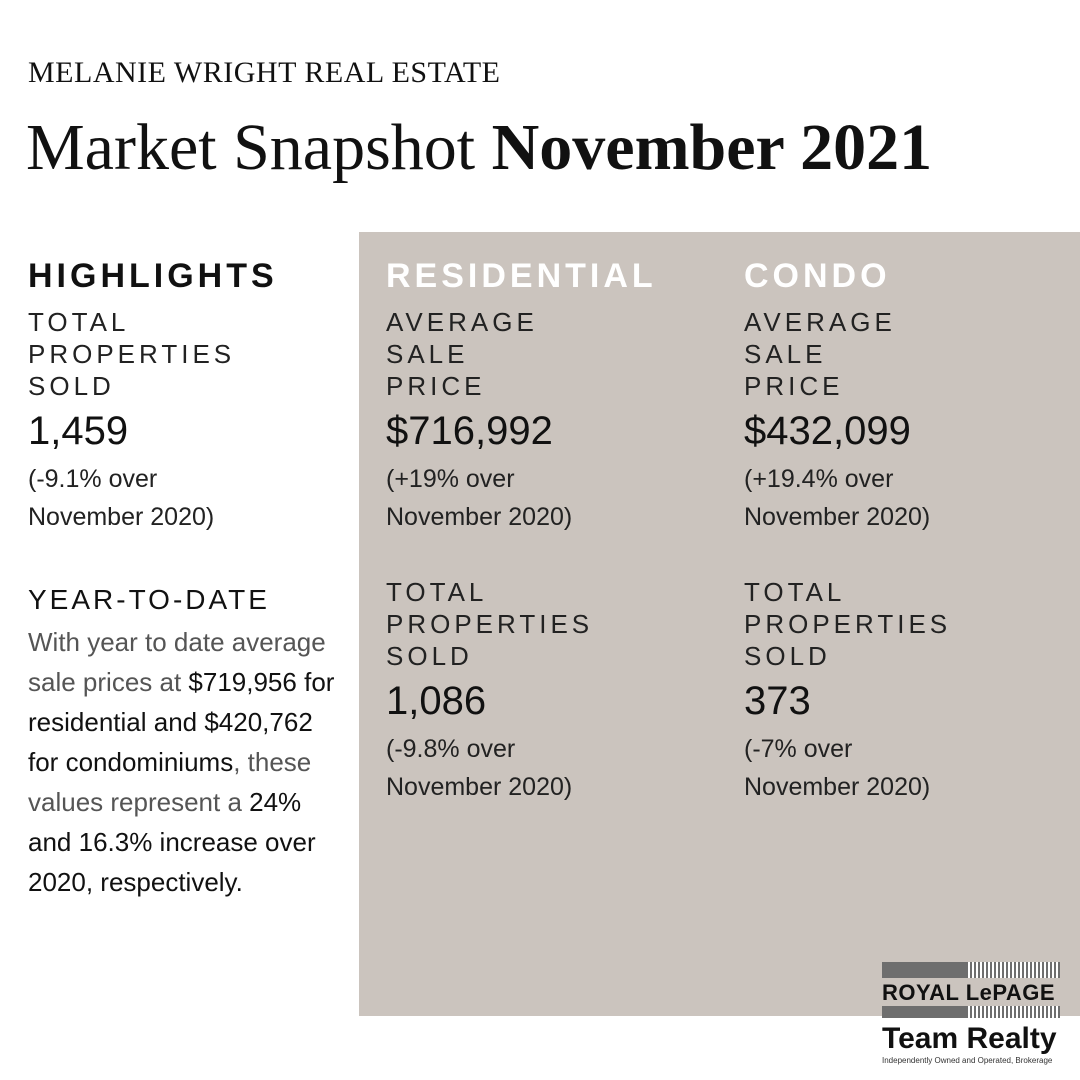  Describe the element at coordinates (817, 276) in the screenshot. I see `condo-heading: CONDO` at that location.